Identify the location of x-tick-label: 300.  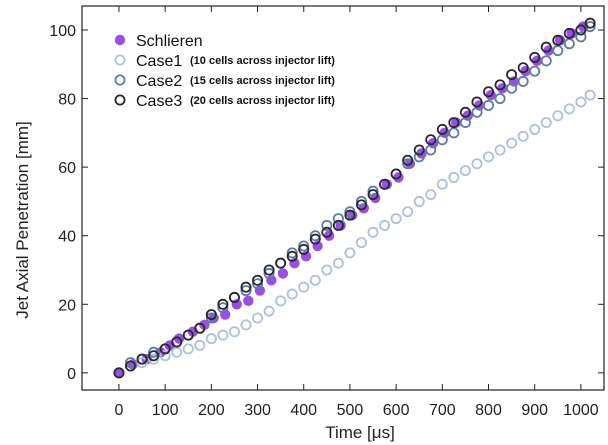
(257, 410).